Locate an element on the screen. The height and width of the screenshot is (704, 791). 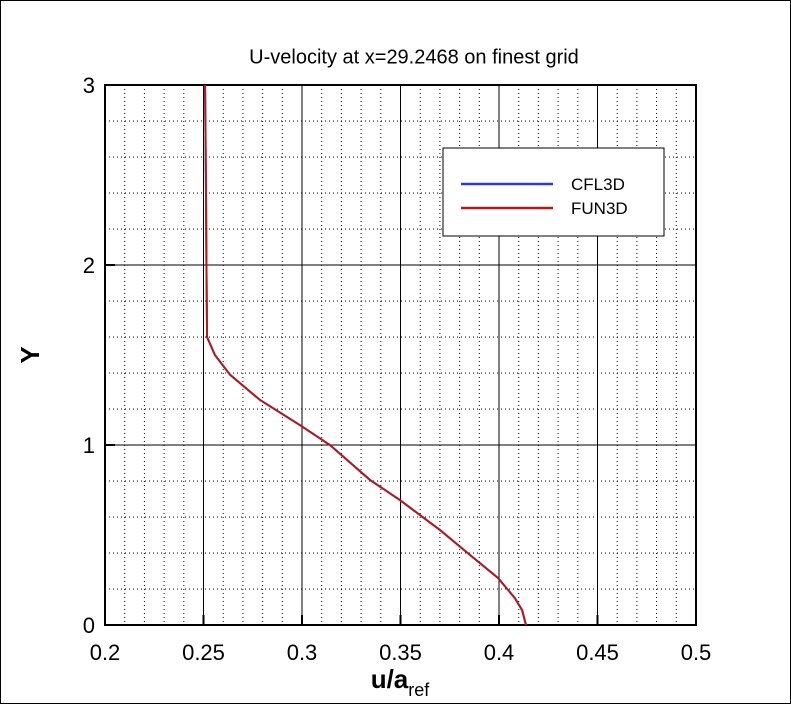
x-tick-label: 0.2 is located at coordinates (105, 652).